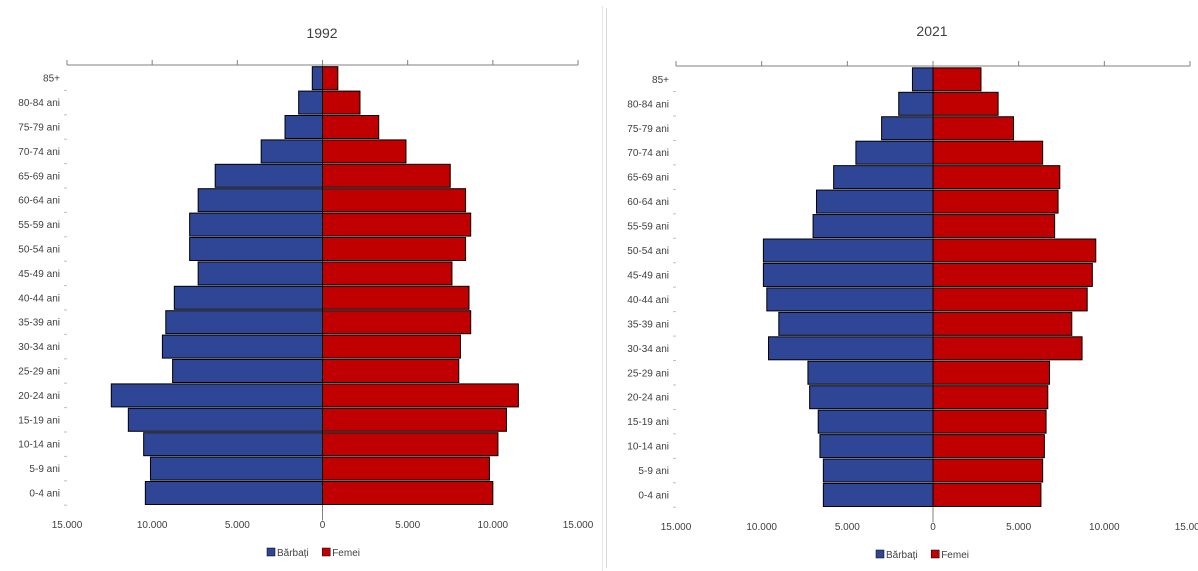 The image size is (1198, 571). What do you see at coordinates (902, 555) in the screenshot?
I see `legend-label: Bărbați` at bounding box center [902, 555].